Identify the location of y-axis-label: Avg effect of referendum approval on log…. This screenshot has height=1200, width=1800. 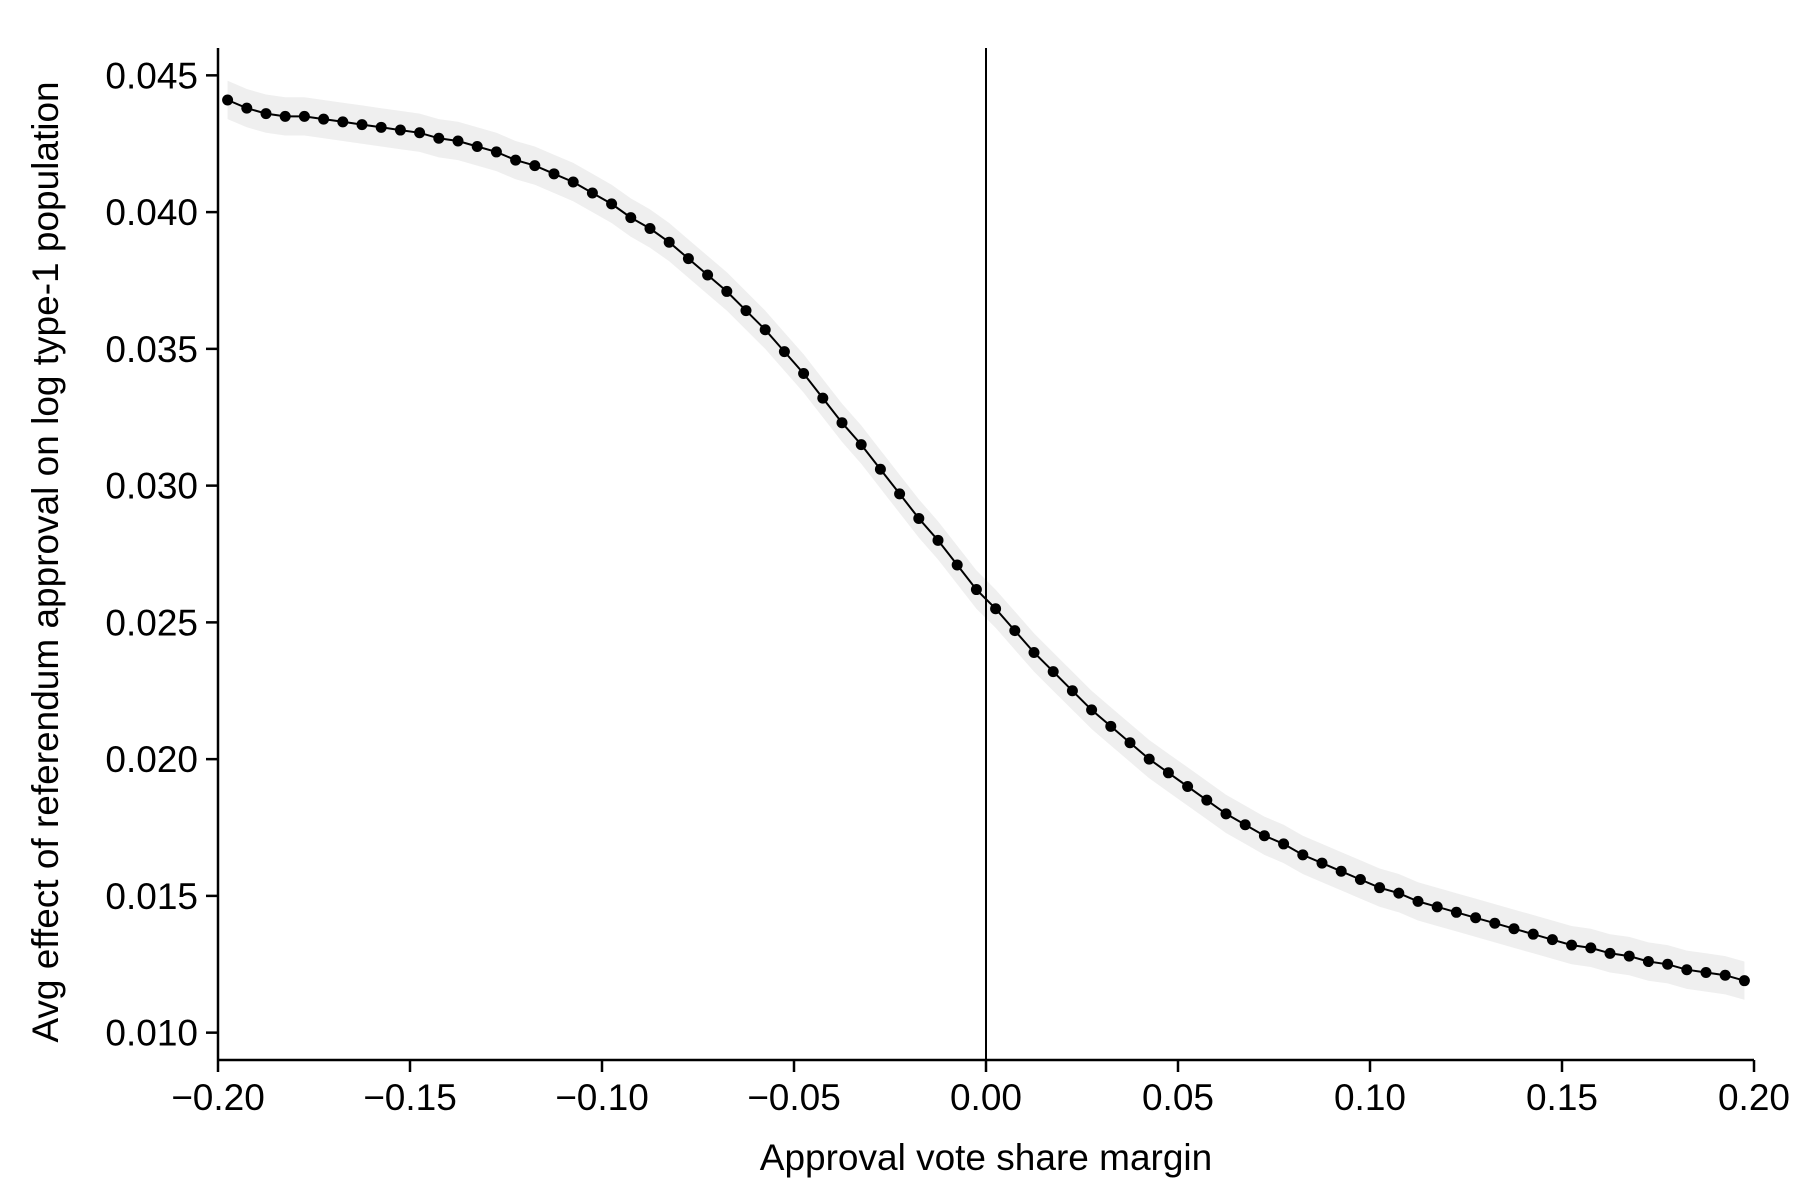
(45, 561).